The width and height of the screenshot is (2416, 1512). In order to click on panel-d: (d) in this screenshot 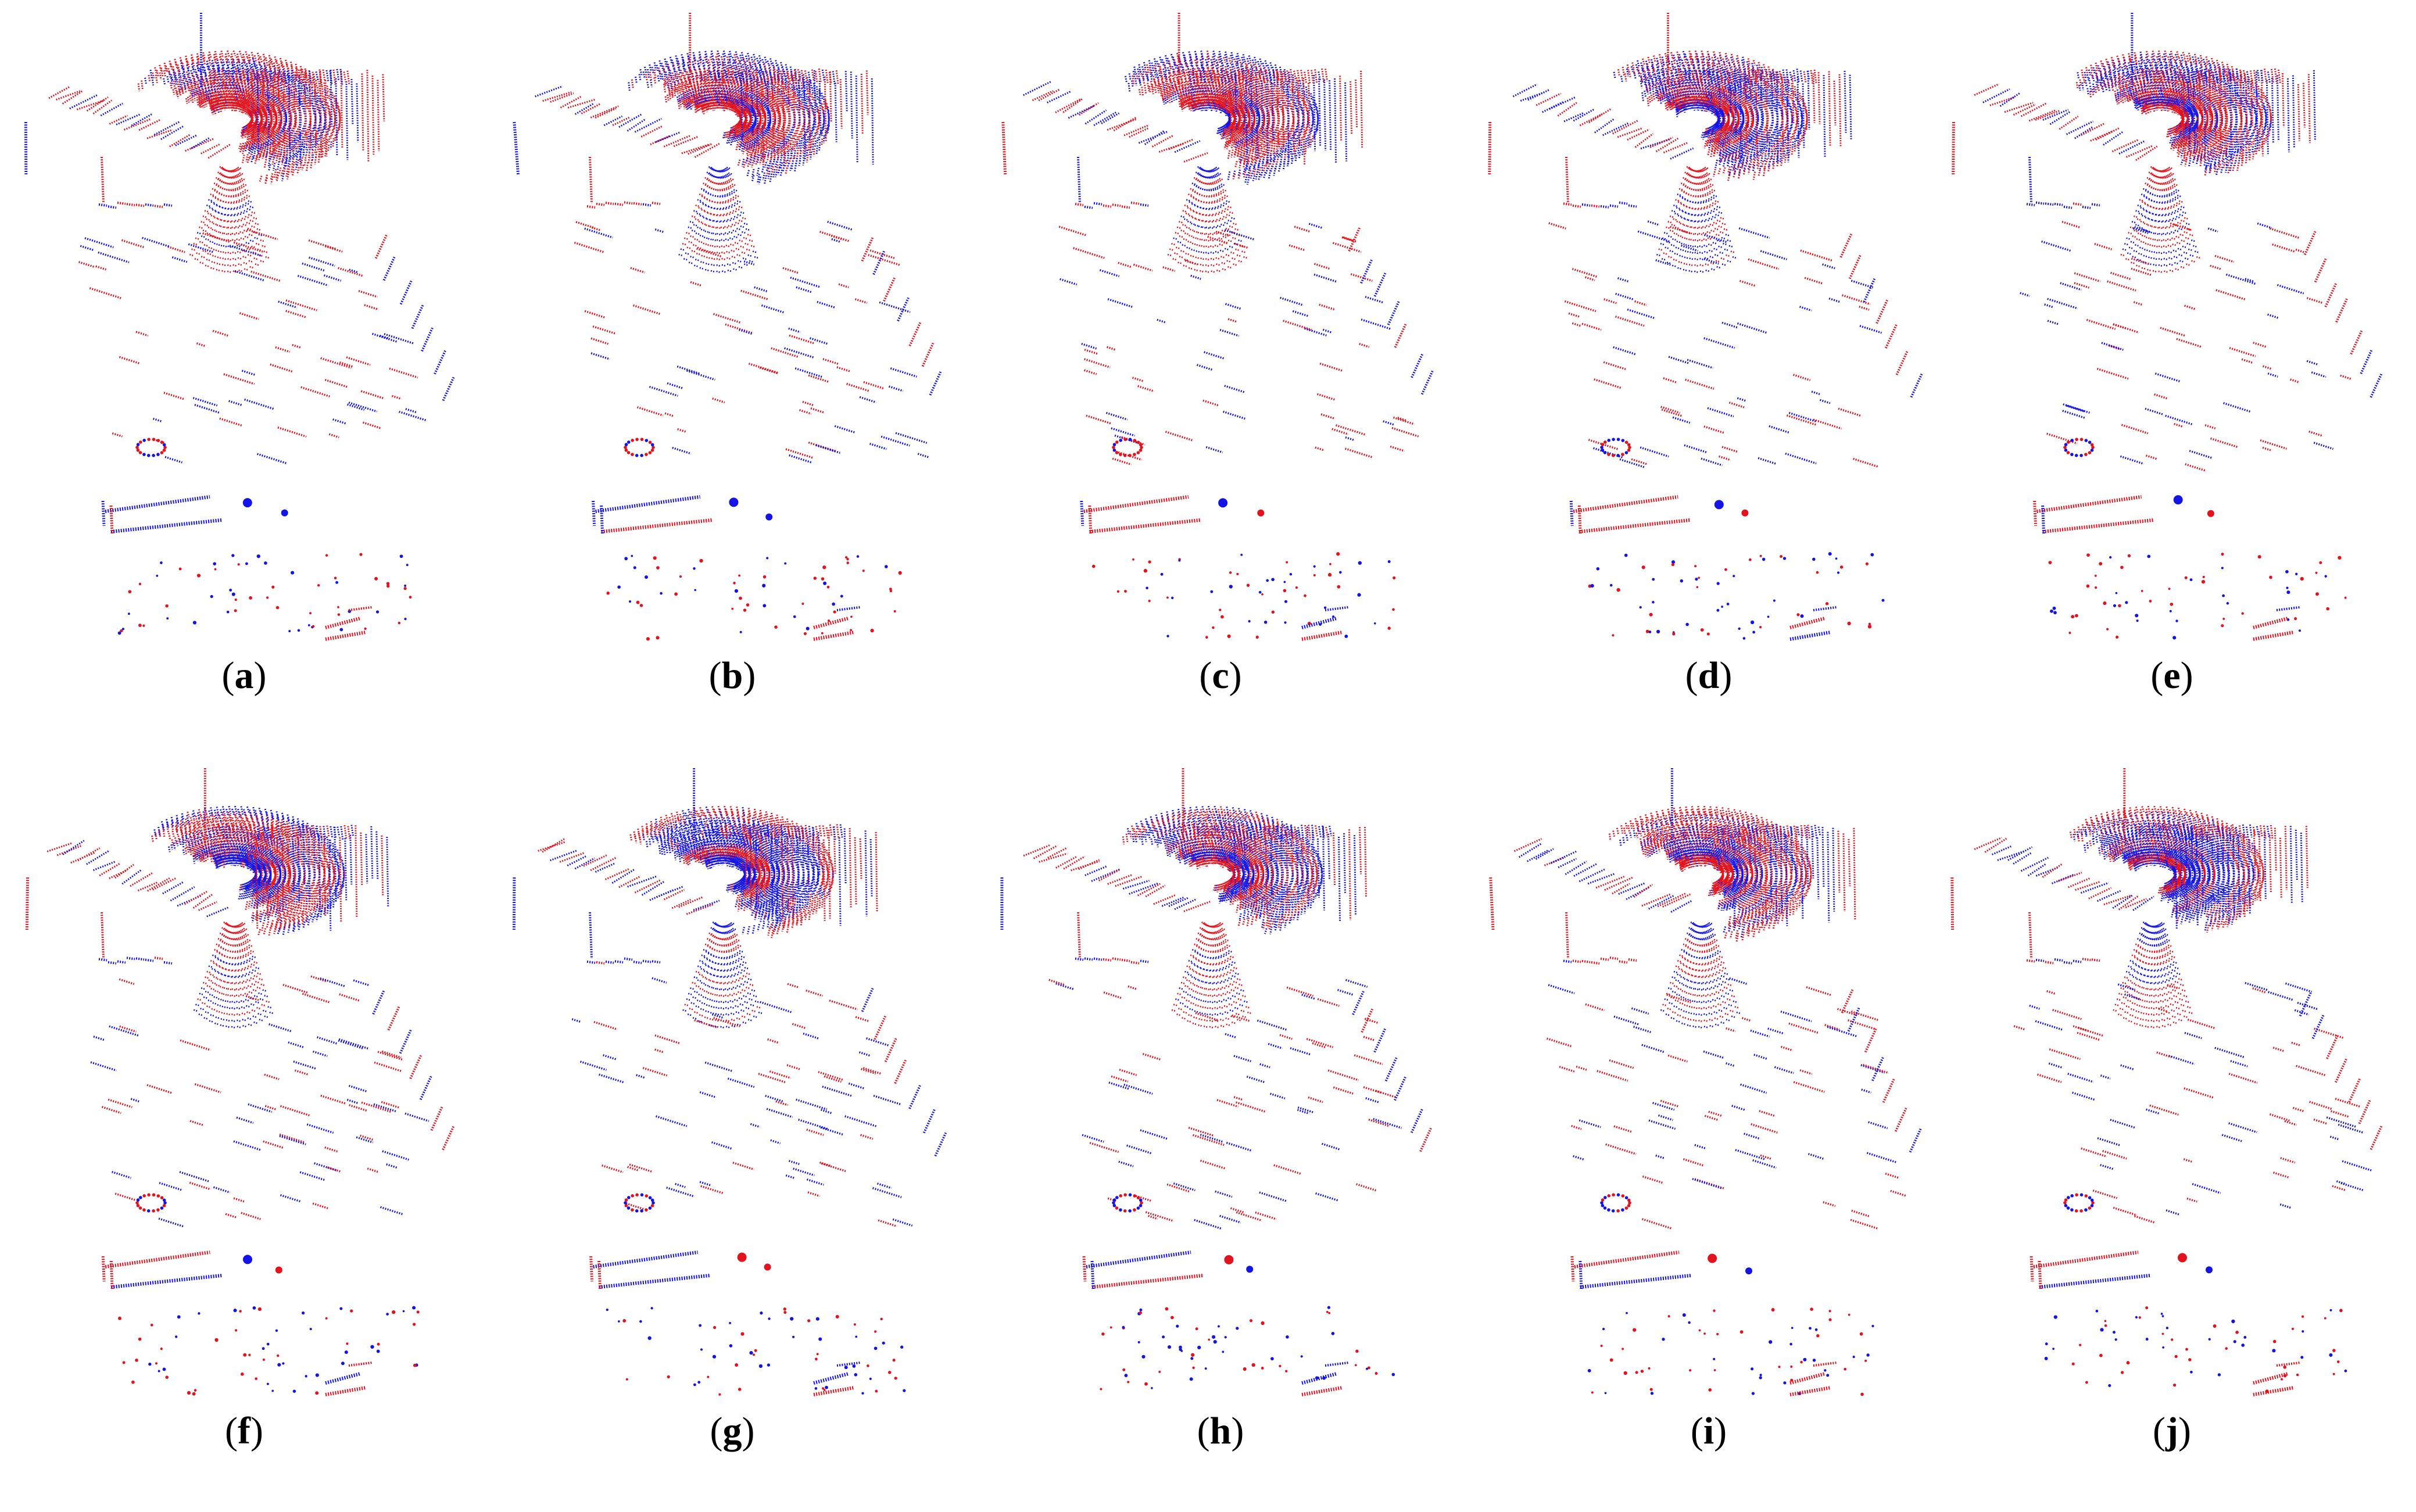, I will do `click(1709, 375)`.